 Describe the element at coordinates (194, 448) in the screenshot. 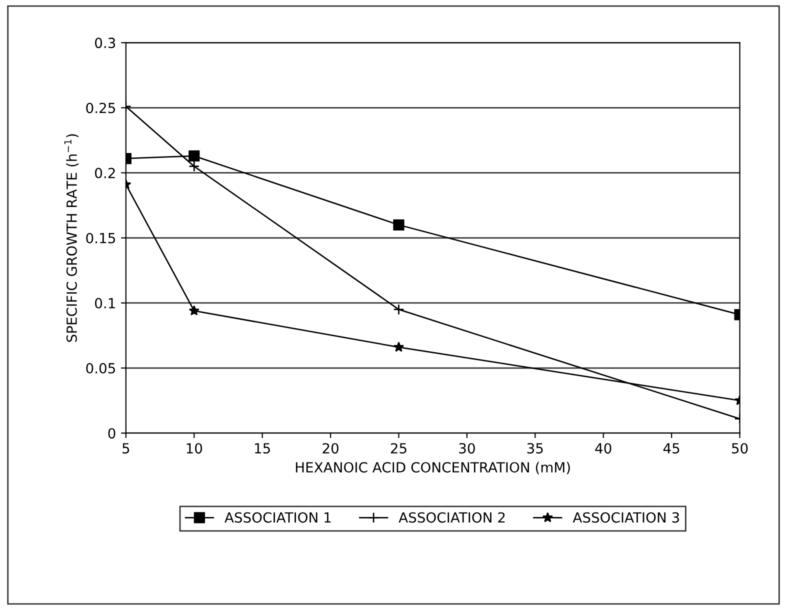

I see `x-tick-label: 10` at that location.